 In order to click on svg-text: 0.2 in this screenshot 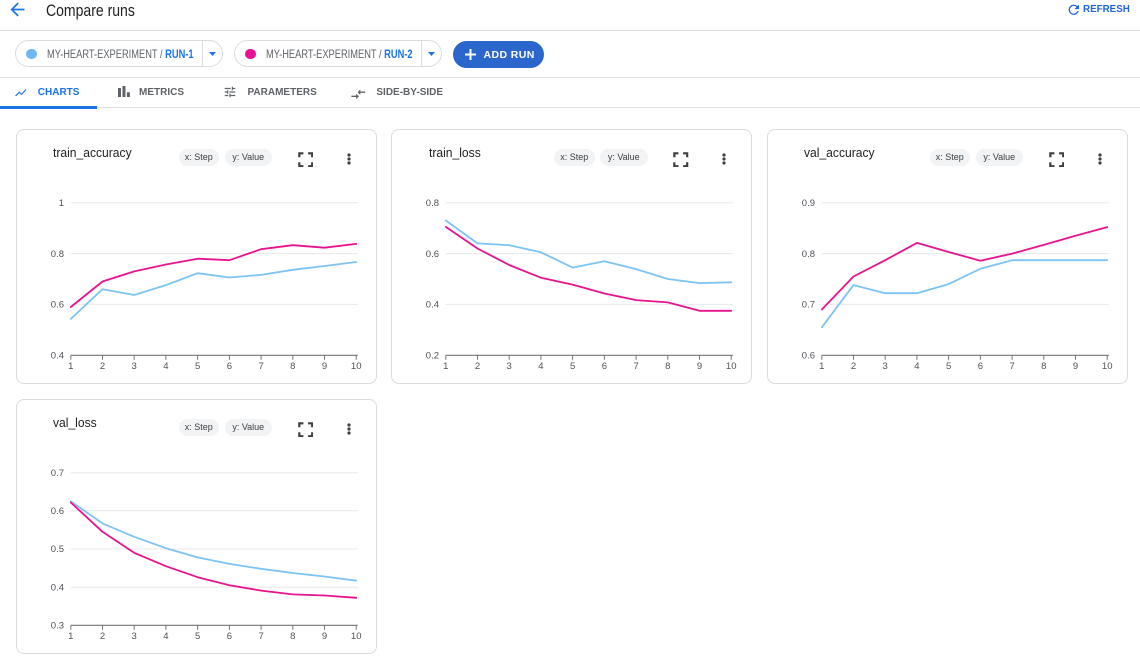, I will do `click(432, 356)`.